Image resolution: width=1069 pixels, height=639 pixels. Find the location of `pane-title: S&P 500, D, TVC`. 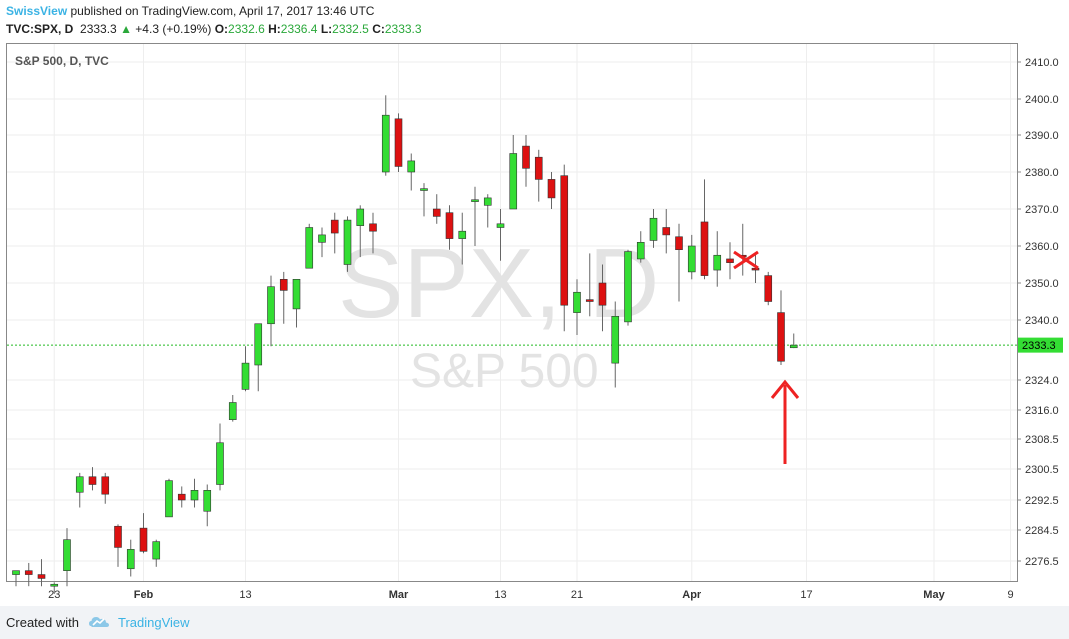

pane-title: S&P 500, D, TVC is located at coordinates (62, 61).